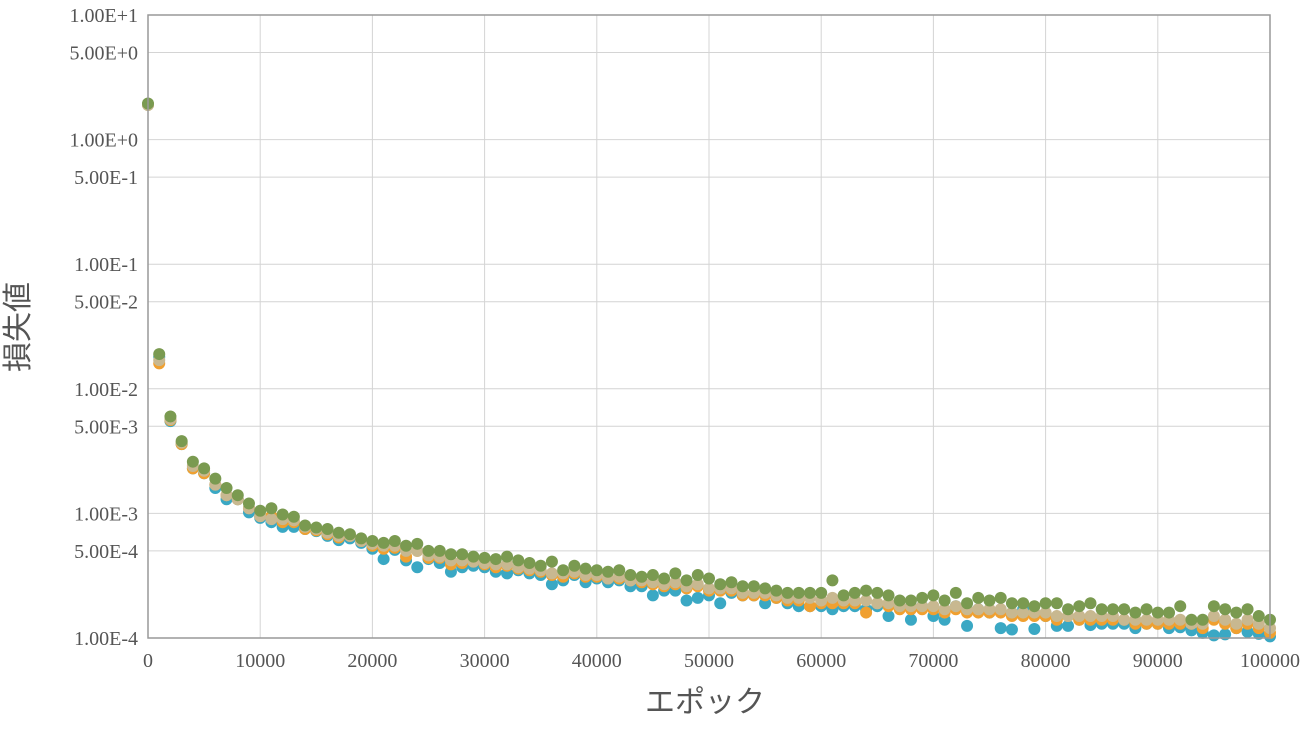 The image size is (1309, 735). Describe the element at coordinates (1158, 661) in the screenshot. I see `x-tick-label: 90000` at that location.